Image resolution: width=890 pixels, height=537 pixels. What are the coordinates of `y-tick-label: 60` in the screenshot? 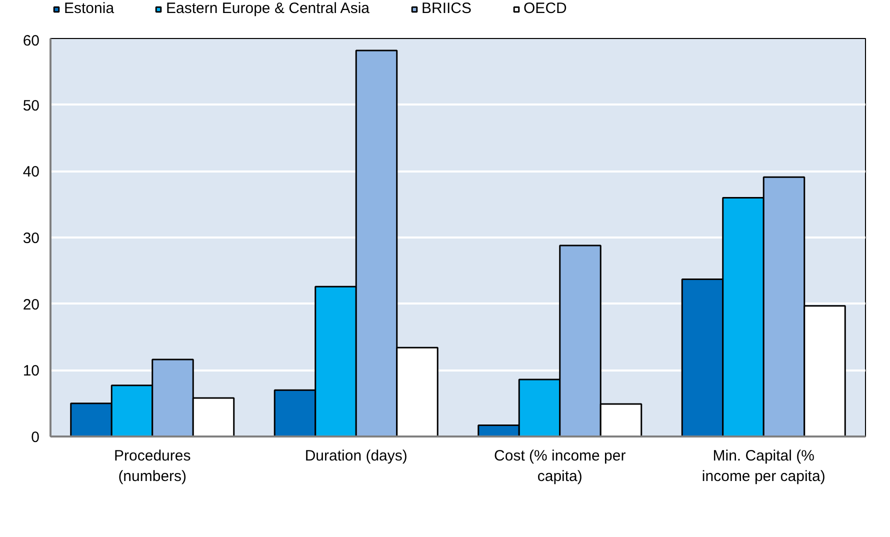 It's located at (31, 41).